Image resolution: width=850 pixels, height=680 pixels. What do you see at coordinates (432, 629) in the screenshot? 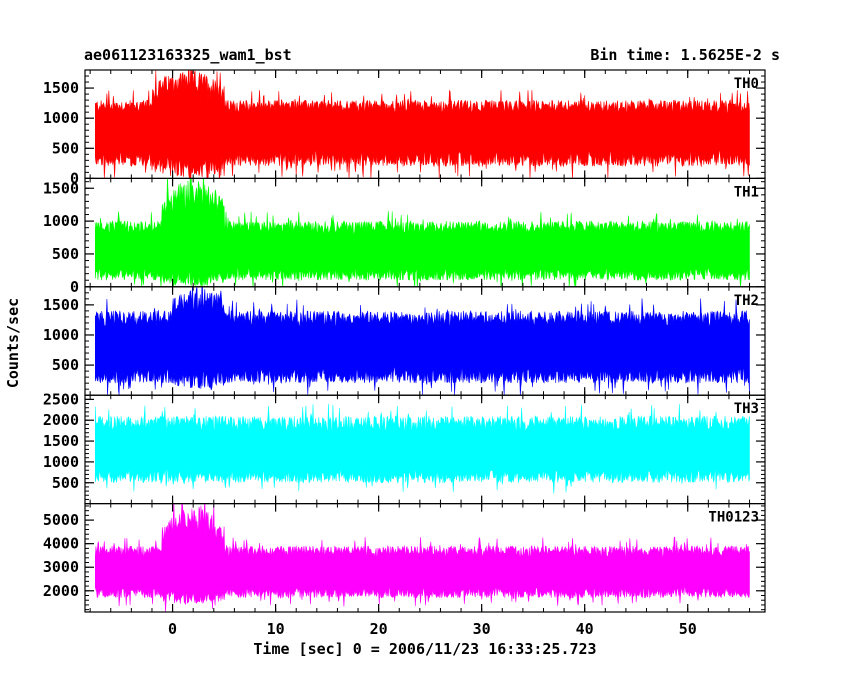
I see `x-axis: 0 10 20 30 40 50` at bounding box center [432, 629].